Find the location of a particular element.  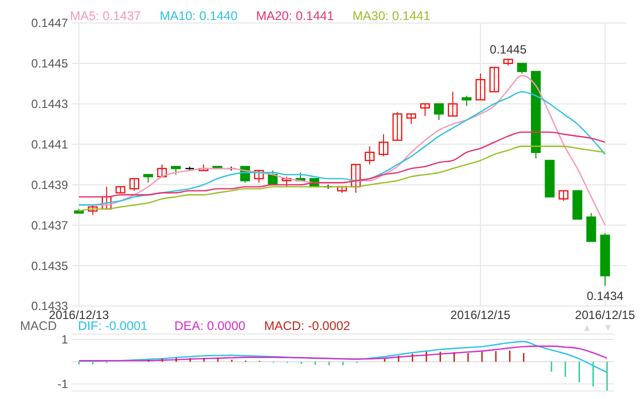

text: DIF: -0.0001 is located at coordinates (113, 326).